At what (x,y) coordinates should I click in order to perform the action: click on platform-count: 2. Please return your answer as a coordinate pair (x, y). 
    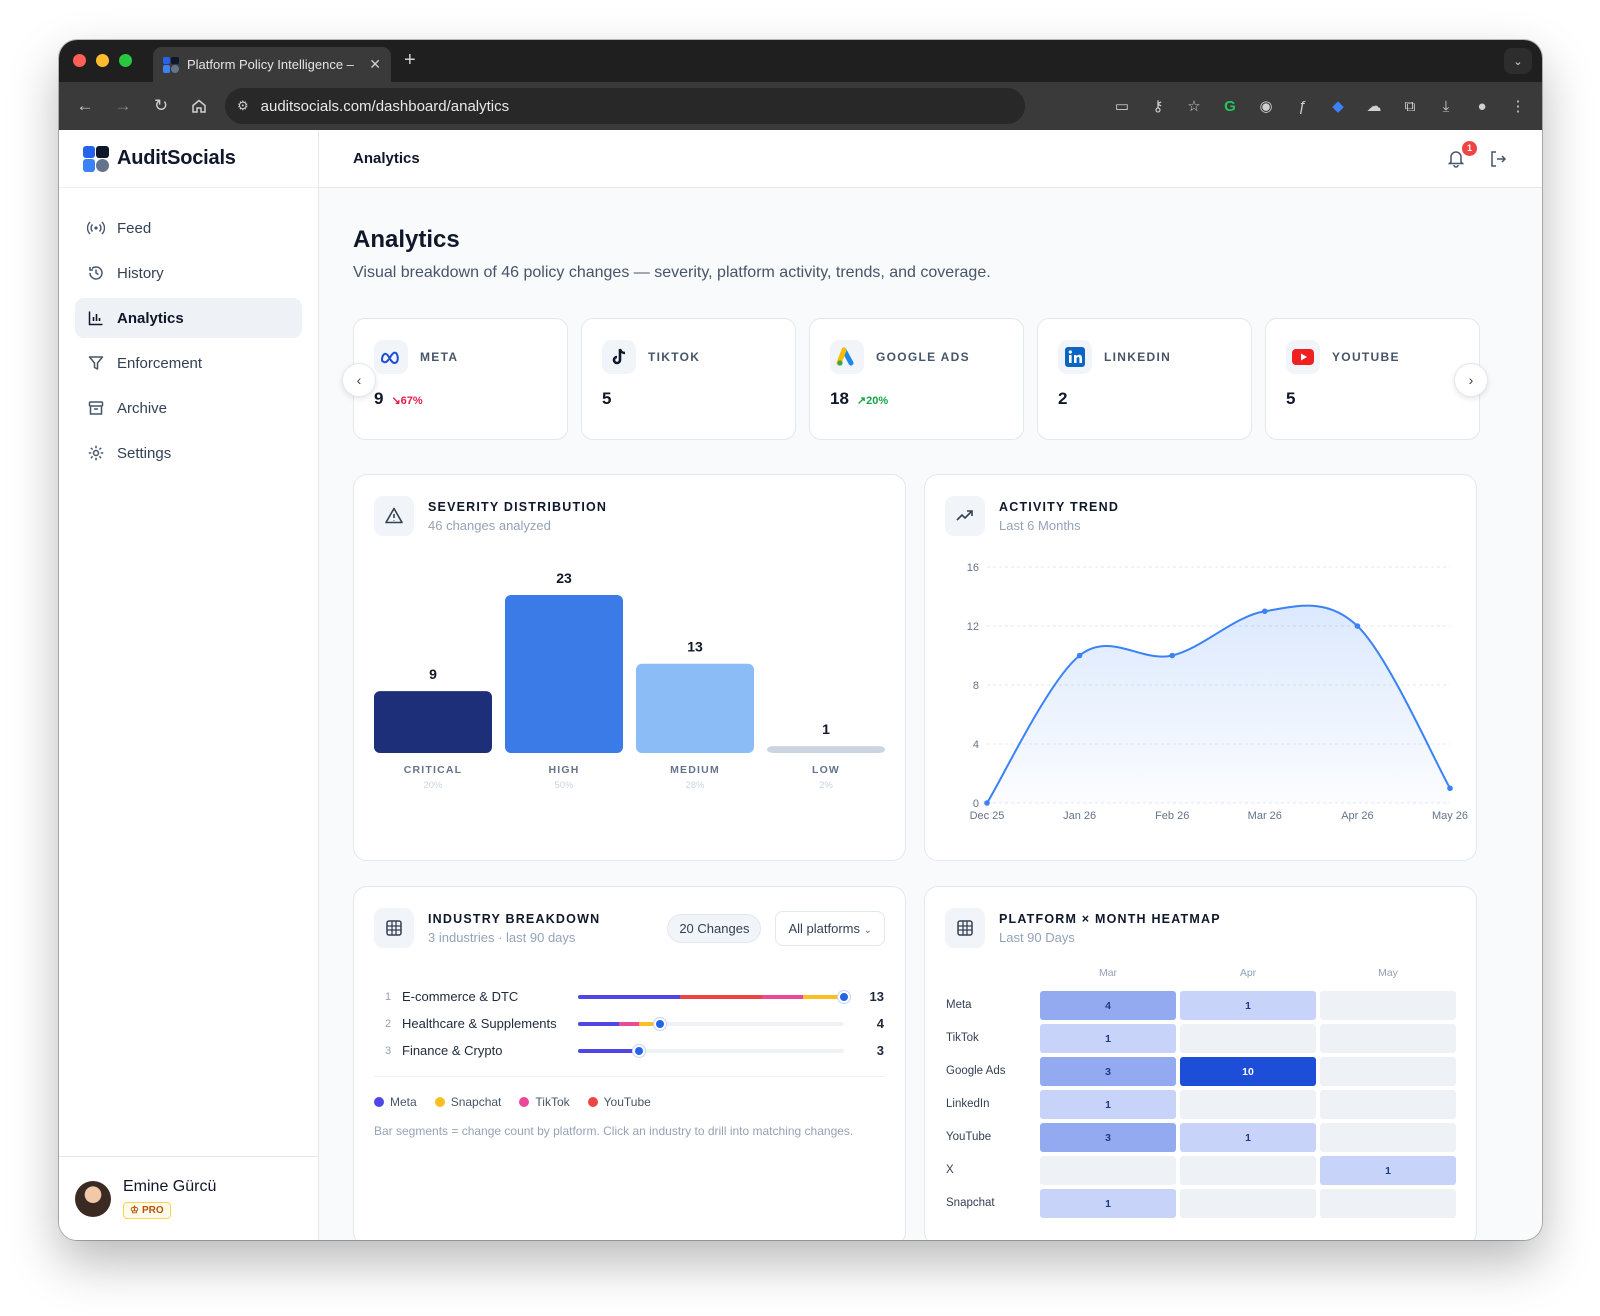
    Looking at the image, I should click on (1063, 398).